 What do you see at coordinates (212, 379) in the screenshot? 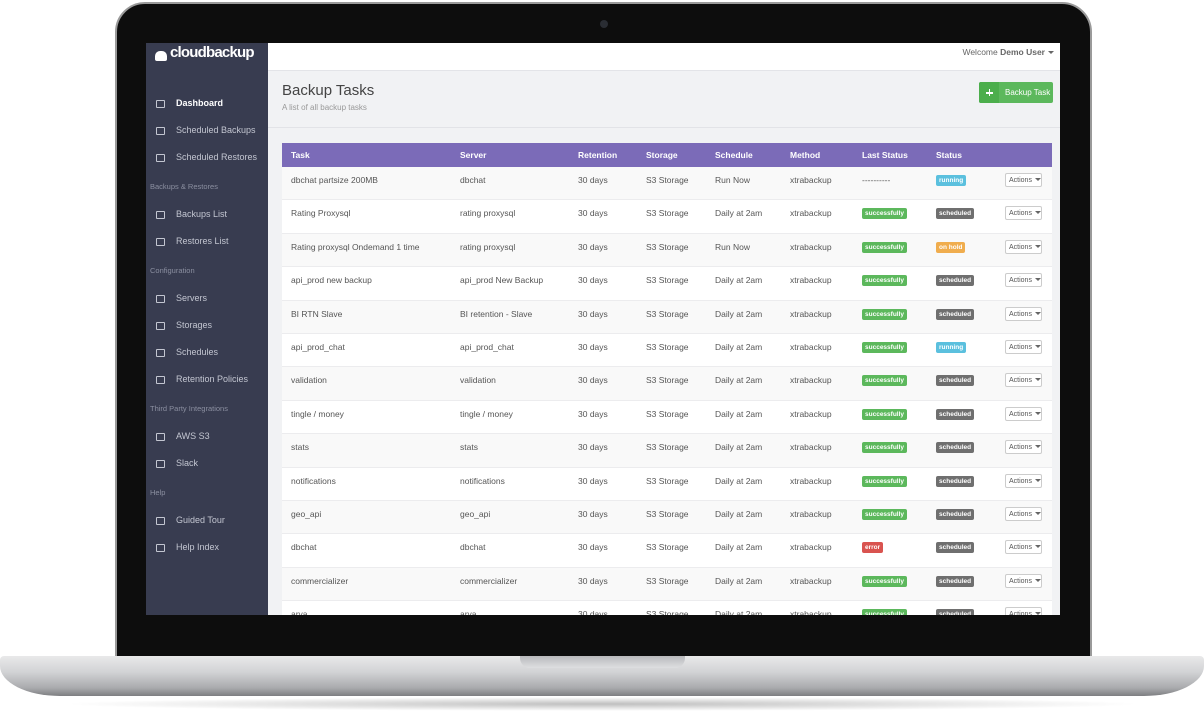
I see `nav-label: Retention Policies` at bounding box center [212, 379].